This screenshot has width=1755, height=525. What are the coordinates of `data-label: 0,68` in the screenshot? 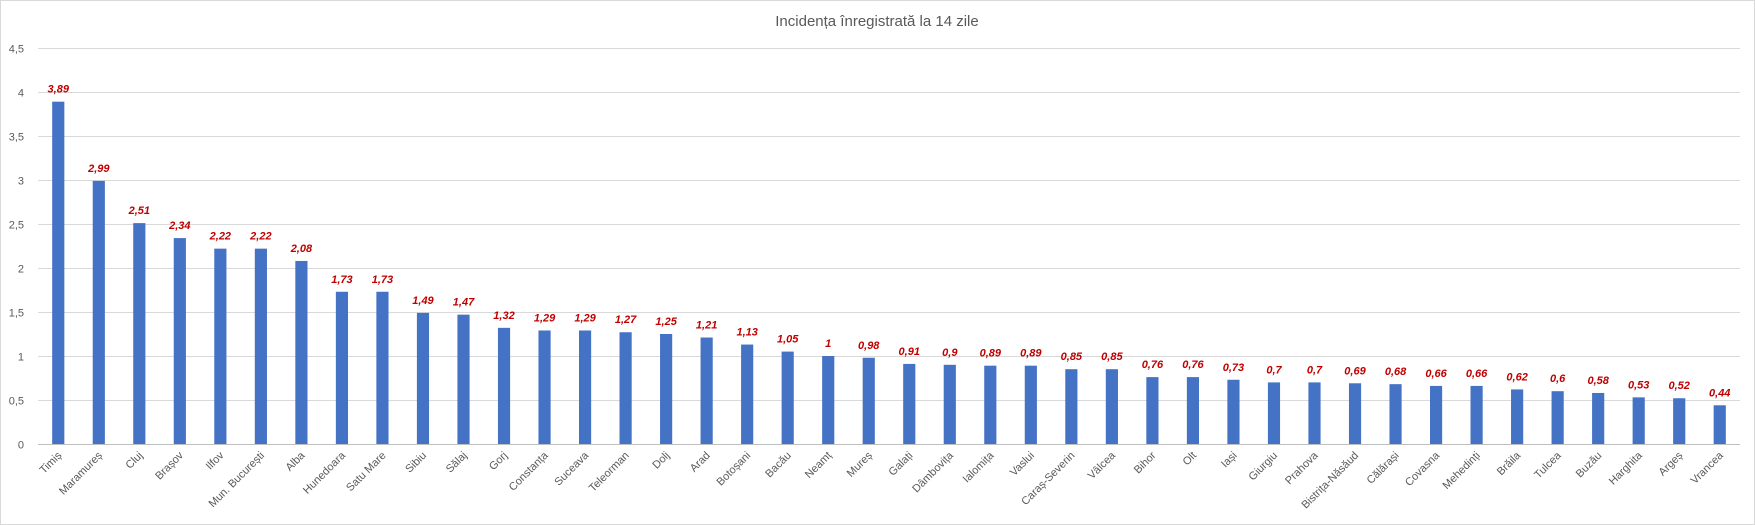 It's located at (1396, 372).